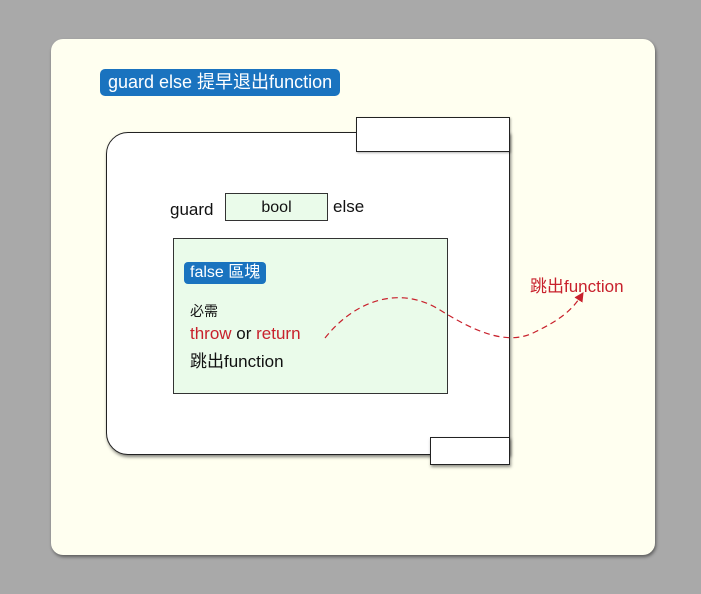  I want to click on throw-keyword: throw, so click(211, 333).